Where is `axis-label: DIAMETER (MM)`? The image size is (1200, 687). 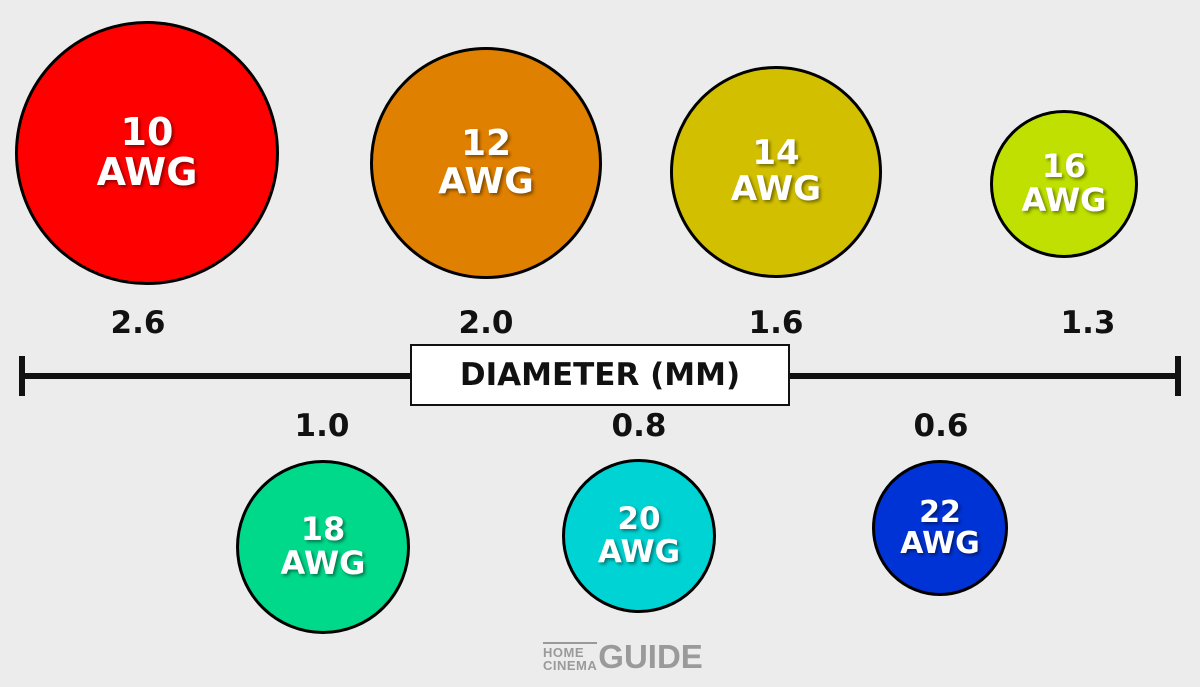 axis-label: DIAMETER (MM) is located at coordinates (600, 375).